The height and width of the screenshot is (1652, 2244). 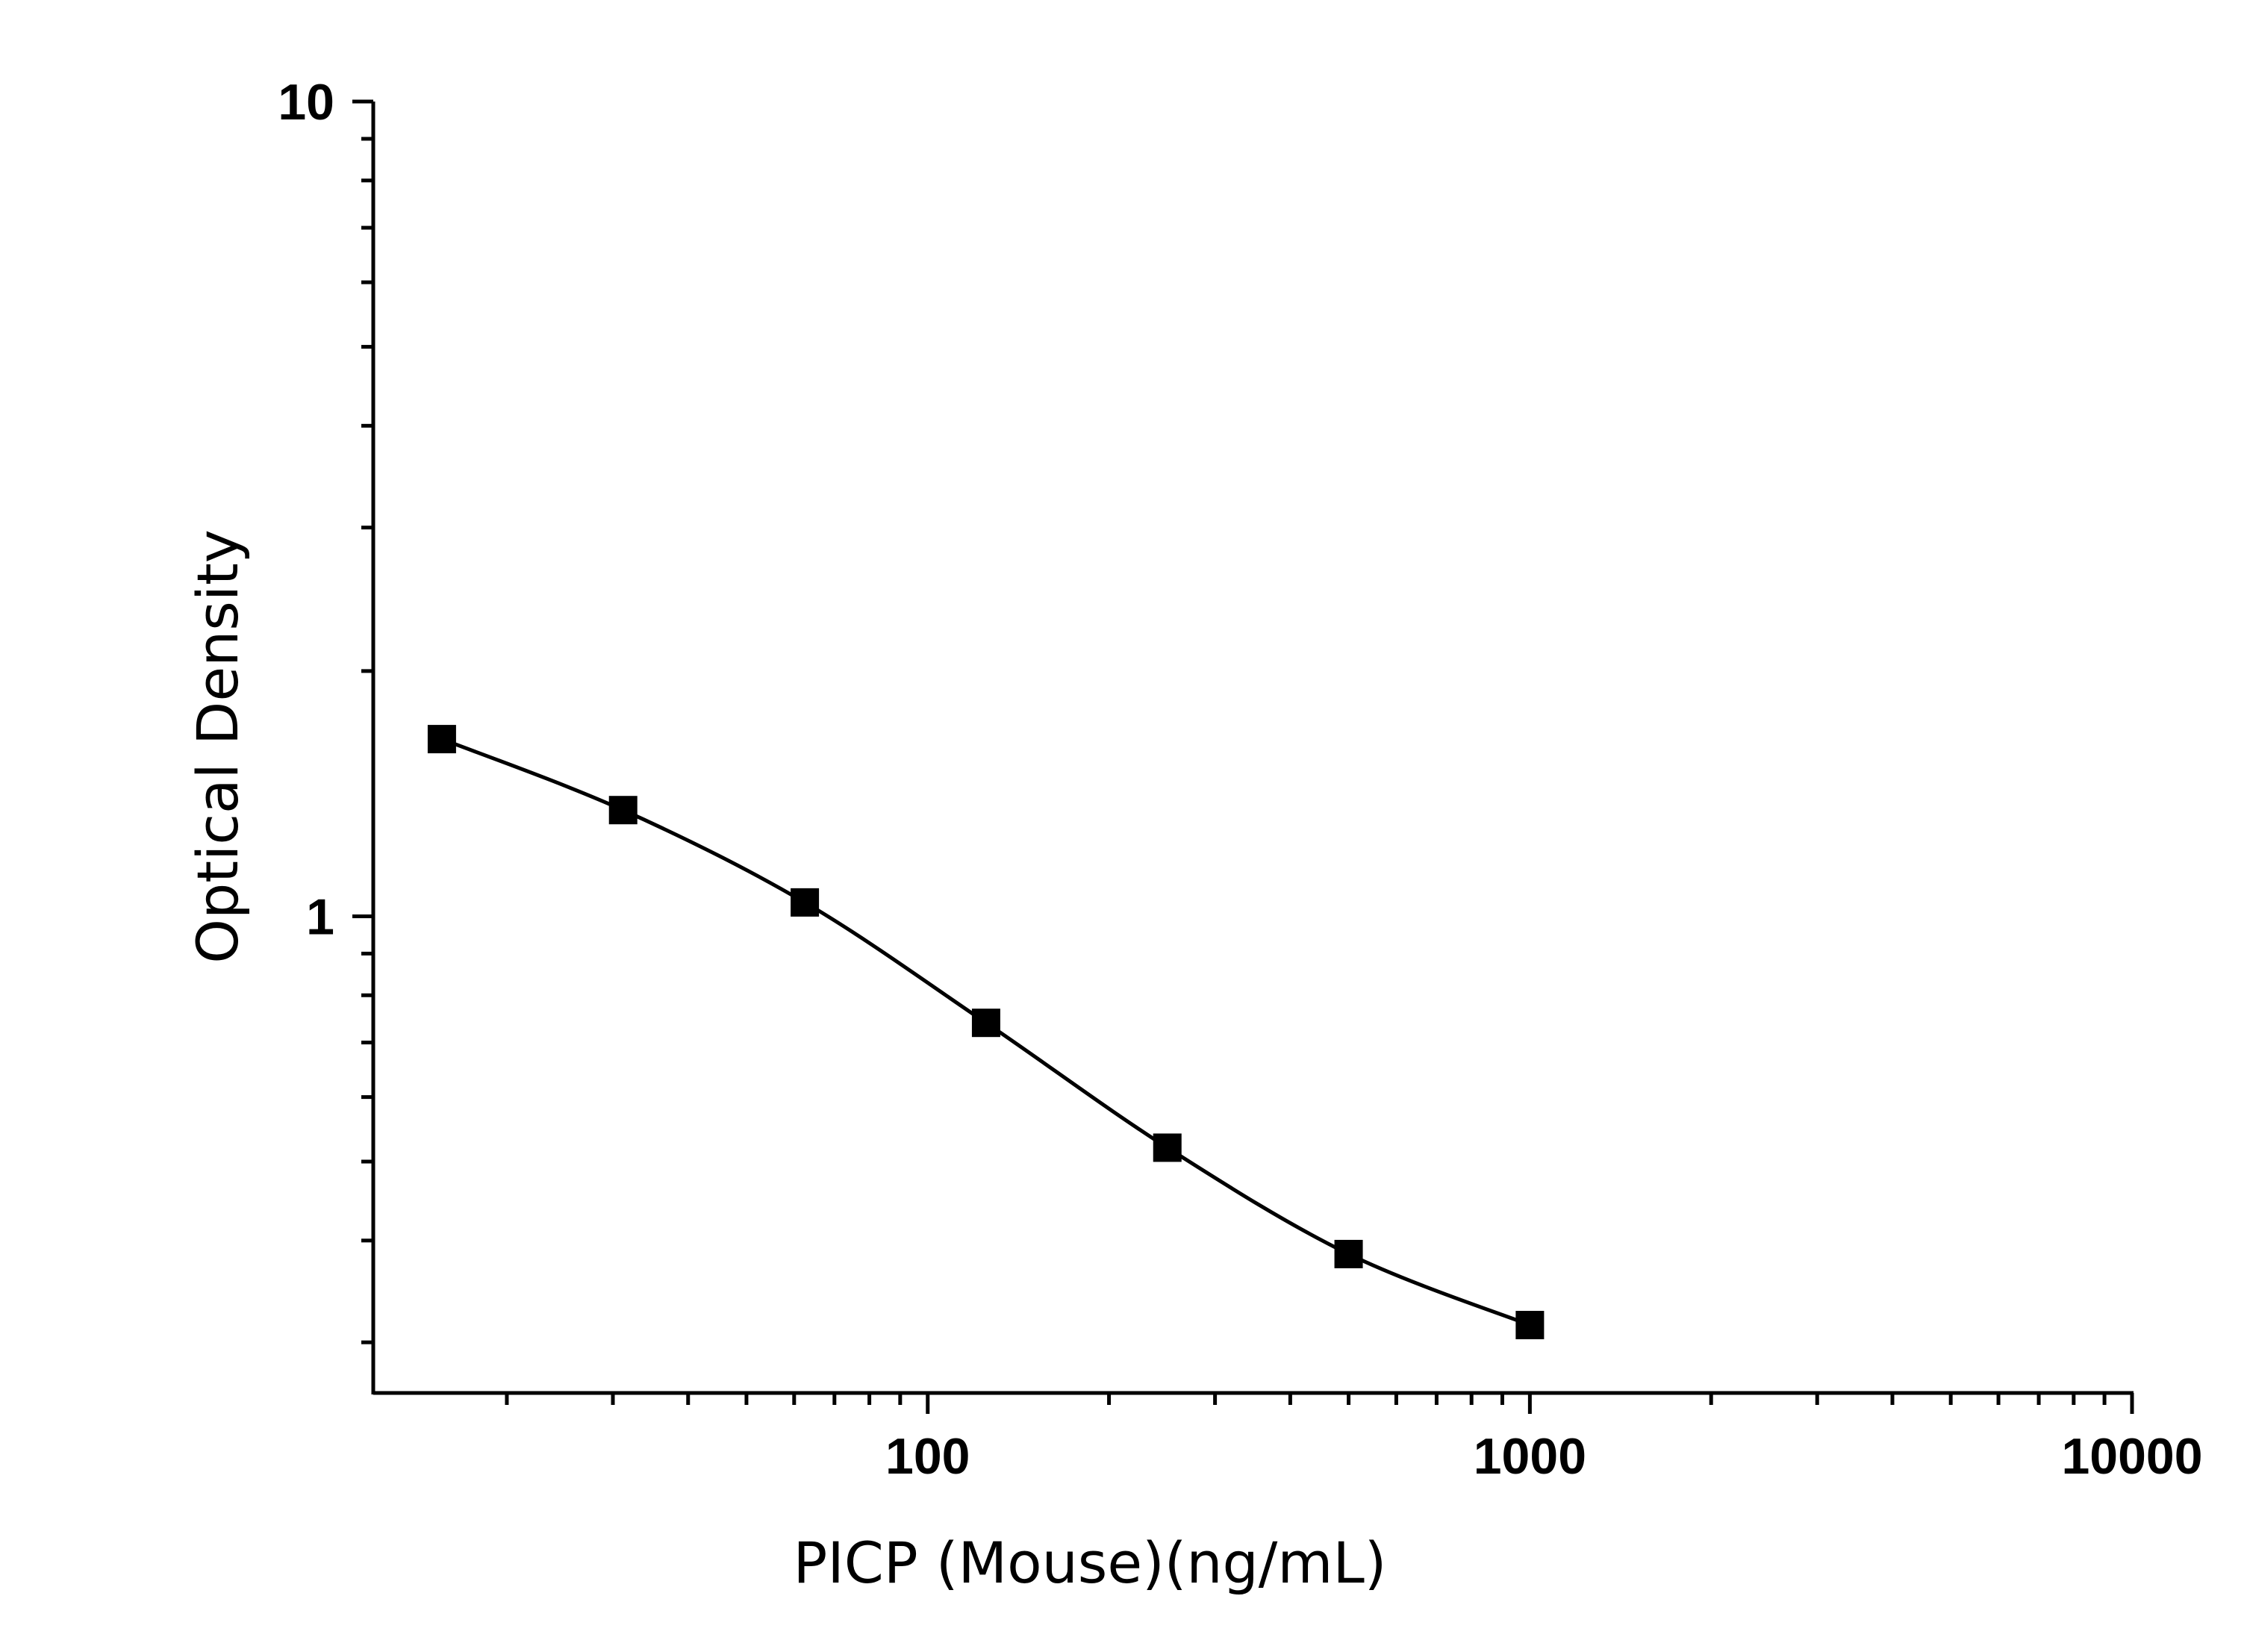 What do you see at coordinates (927, 1456) in the screenshot?
I see `x-tick-label: 100` at bounding box center [927, 1456].